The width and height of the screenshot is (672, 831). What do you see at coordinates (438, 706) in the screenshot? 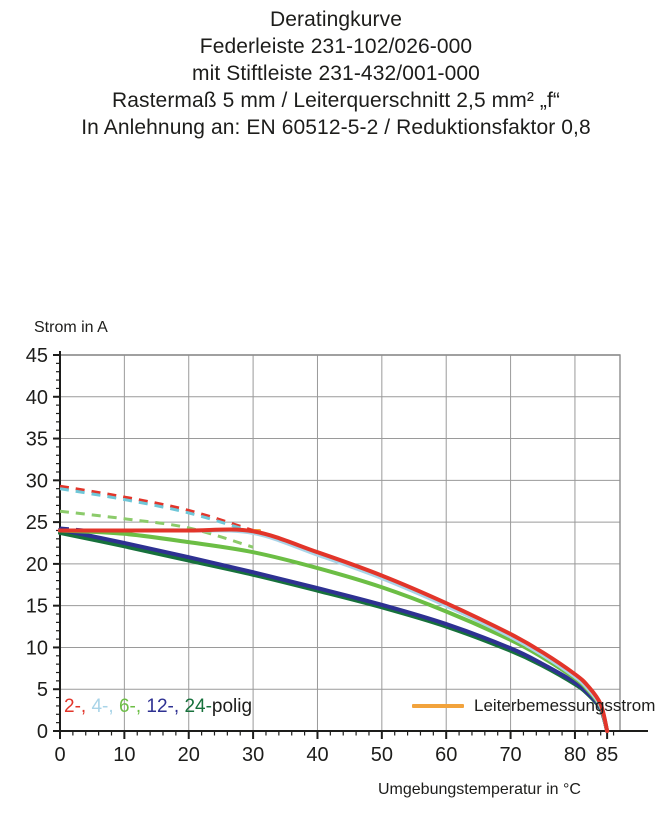
I see `rated-current-line-swatch` at bounding box center [438, 706].